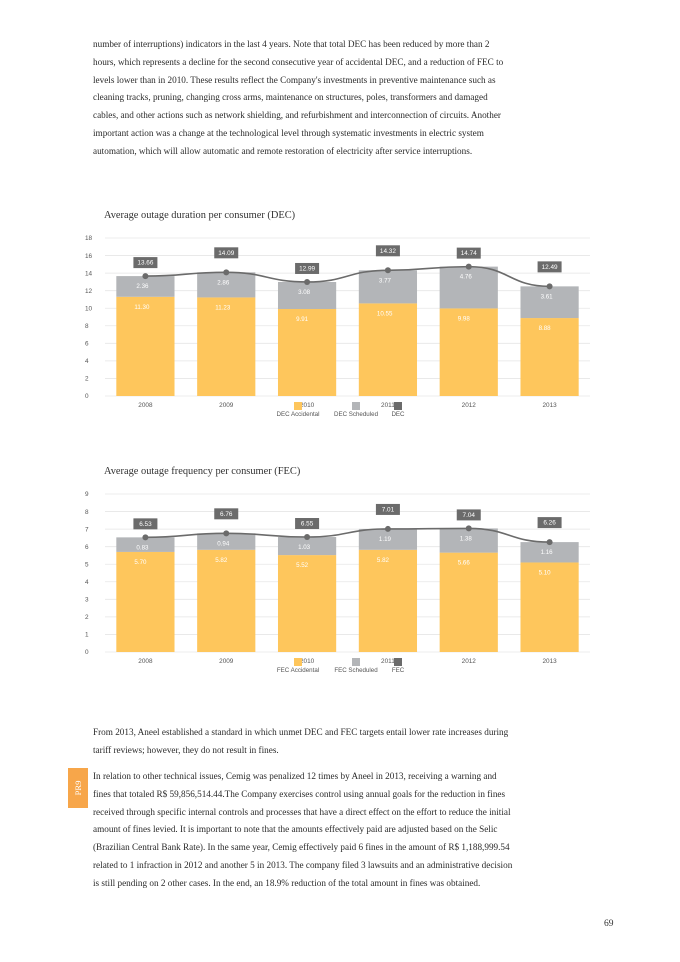  Describe the element at coordinates (145, 263) in the screenshot. I see `dec-total-label: 13.66` at that location.